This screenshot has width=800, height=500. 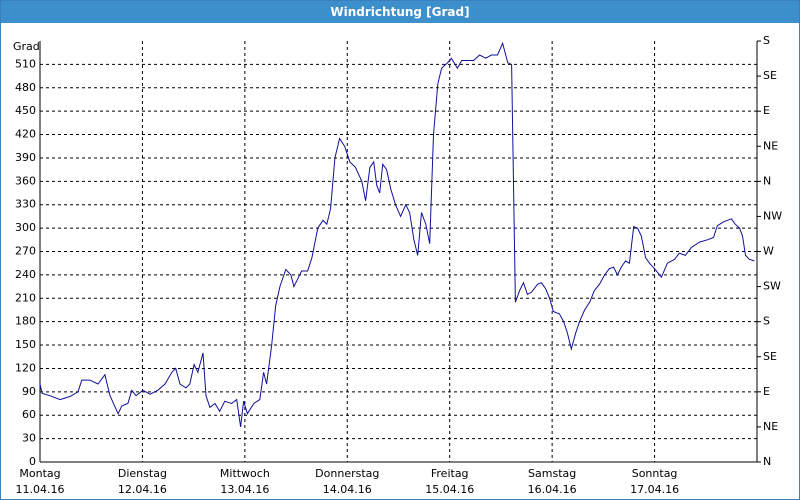 What do you see at coordinates (245, 473) in the screenshot?
I see `x-tick-label: Mittwoch` at bounding box center [245, 473].